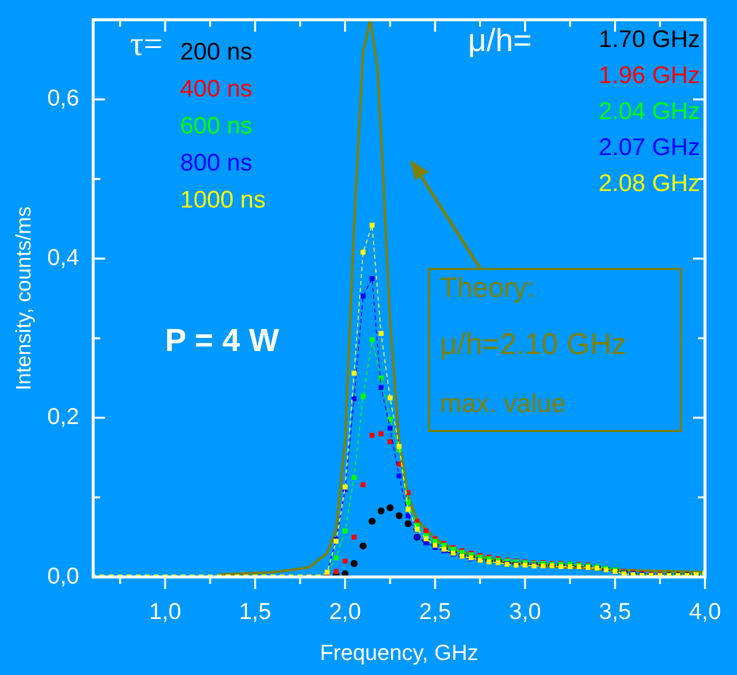 The height and width of the screenshot is (675, 737). What do you see at coordinates (63, 257) in the screenshot?
I see `y-tick-label: 0,4` at bounding box center [63, 257].